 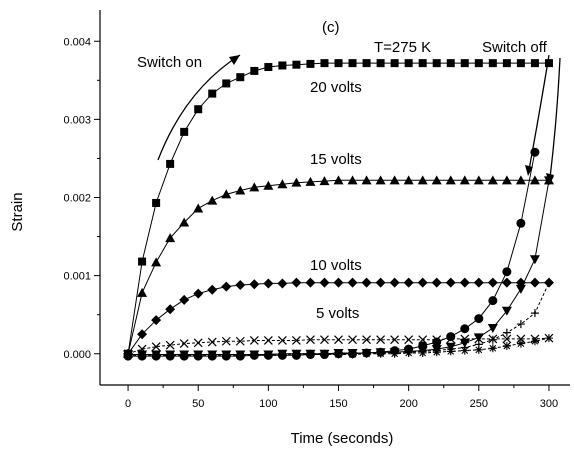 What do you see at coordinates (529, 170) in the screenshot?
I see `switch-off-arrowhead-left` at bounding box center [529, 170].